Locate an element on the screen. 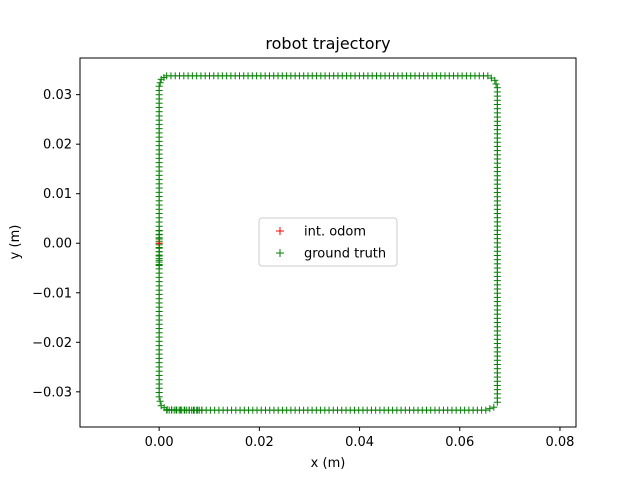  y-tick-label: −0.01 is located at coordinates (52, 293).